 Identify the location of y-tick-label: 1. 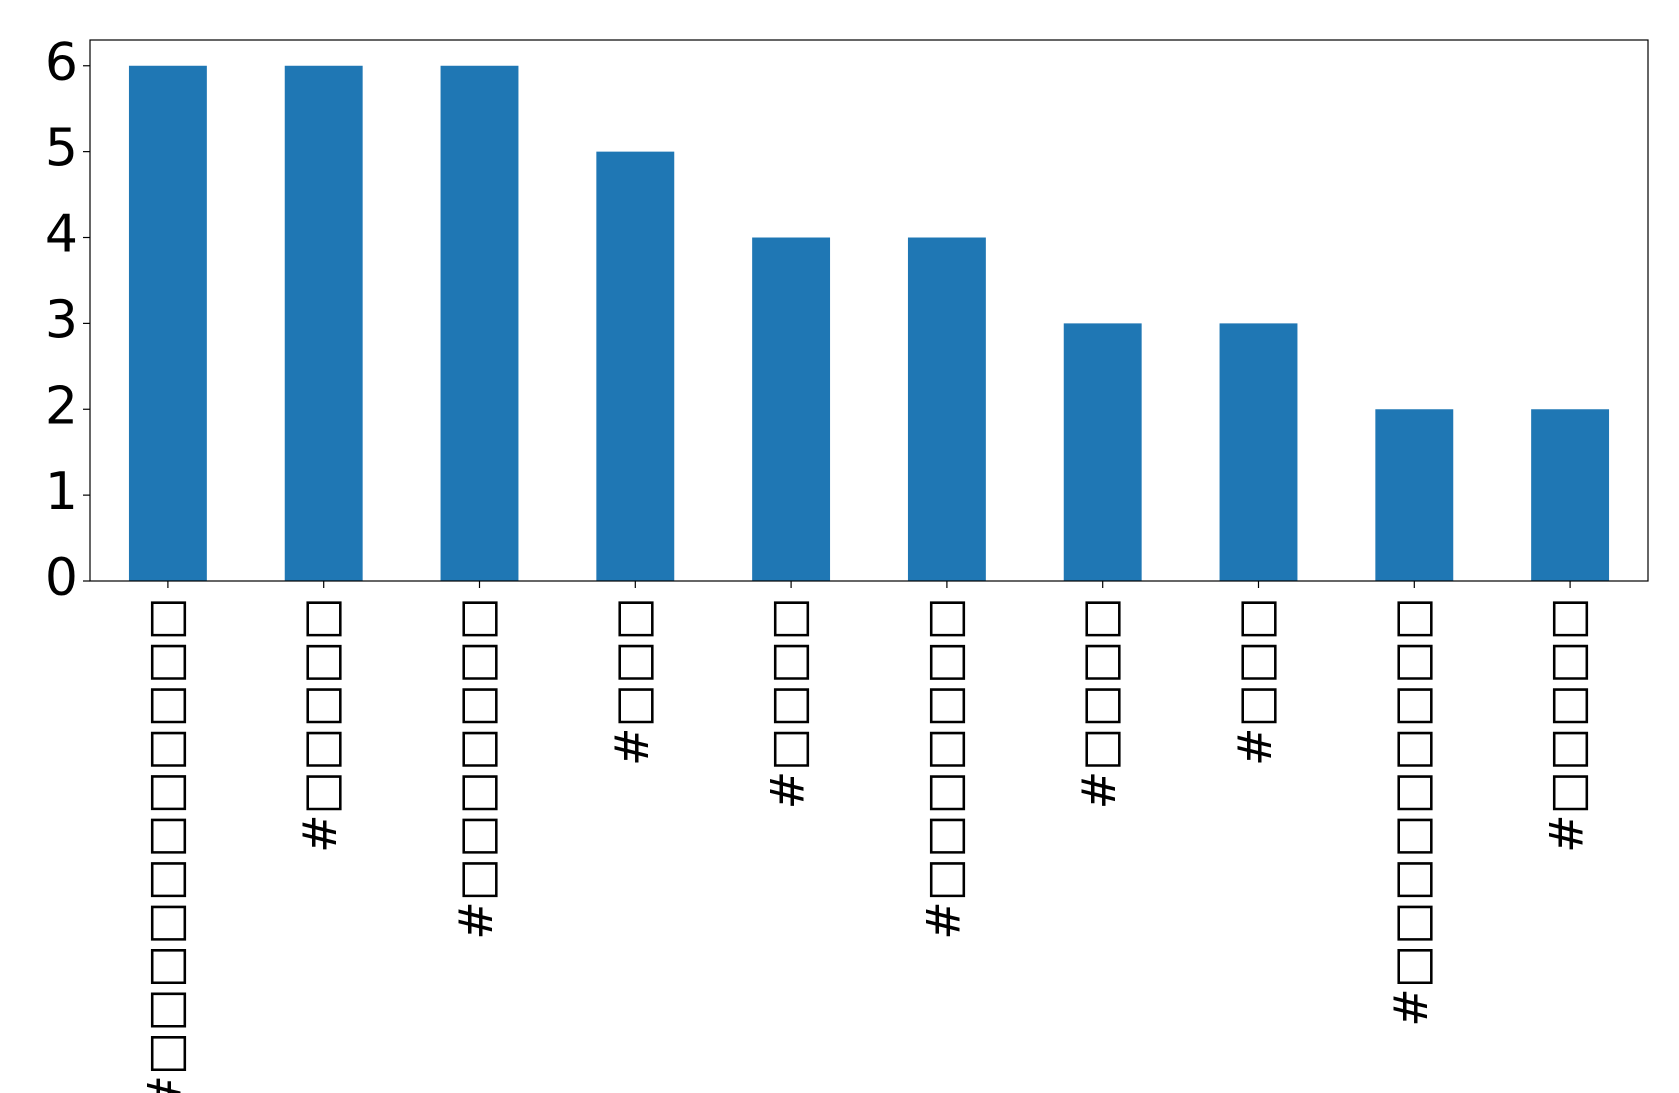
(61, 492).